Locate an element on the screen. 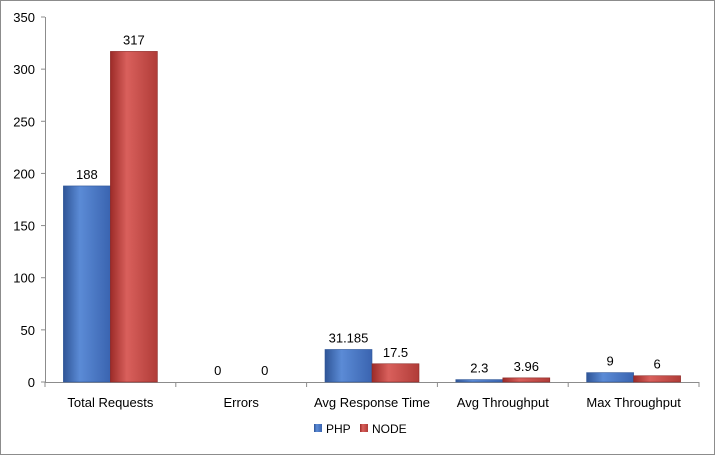 The image size is (715, 455). legend: PHP NODE is located at coordinates (360, 429).